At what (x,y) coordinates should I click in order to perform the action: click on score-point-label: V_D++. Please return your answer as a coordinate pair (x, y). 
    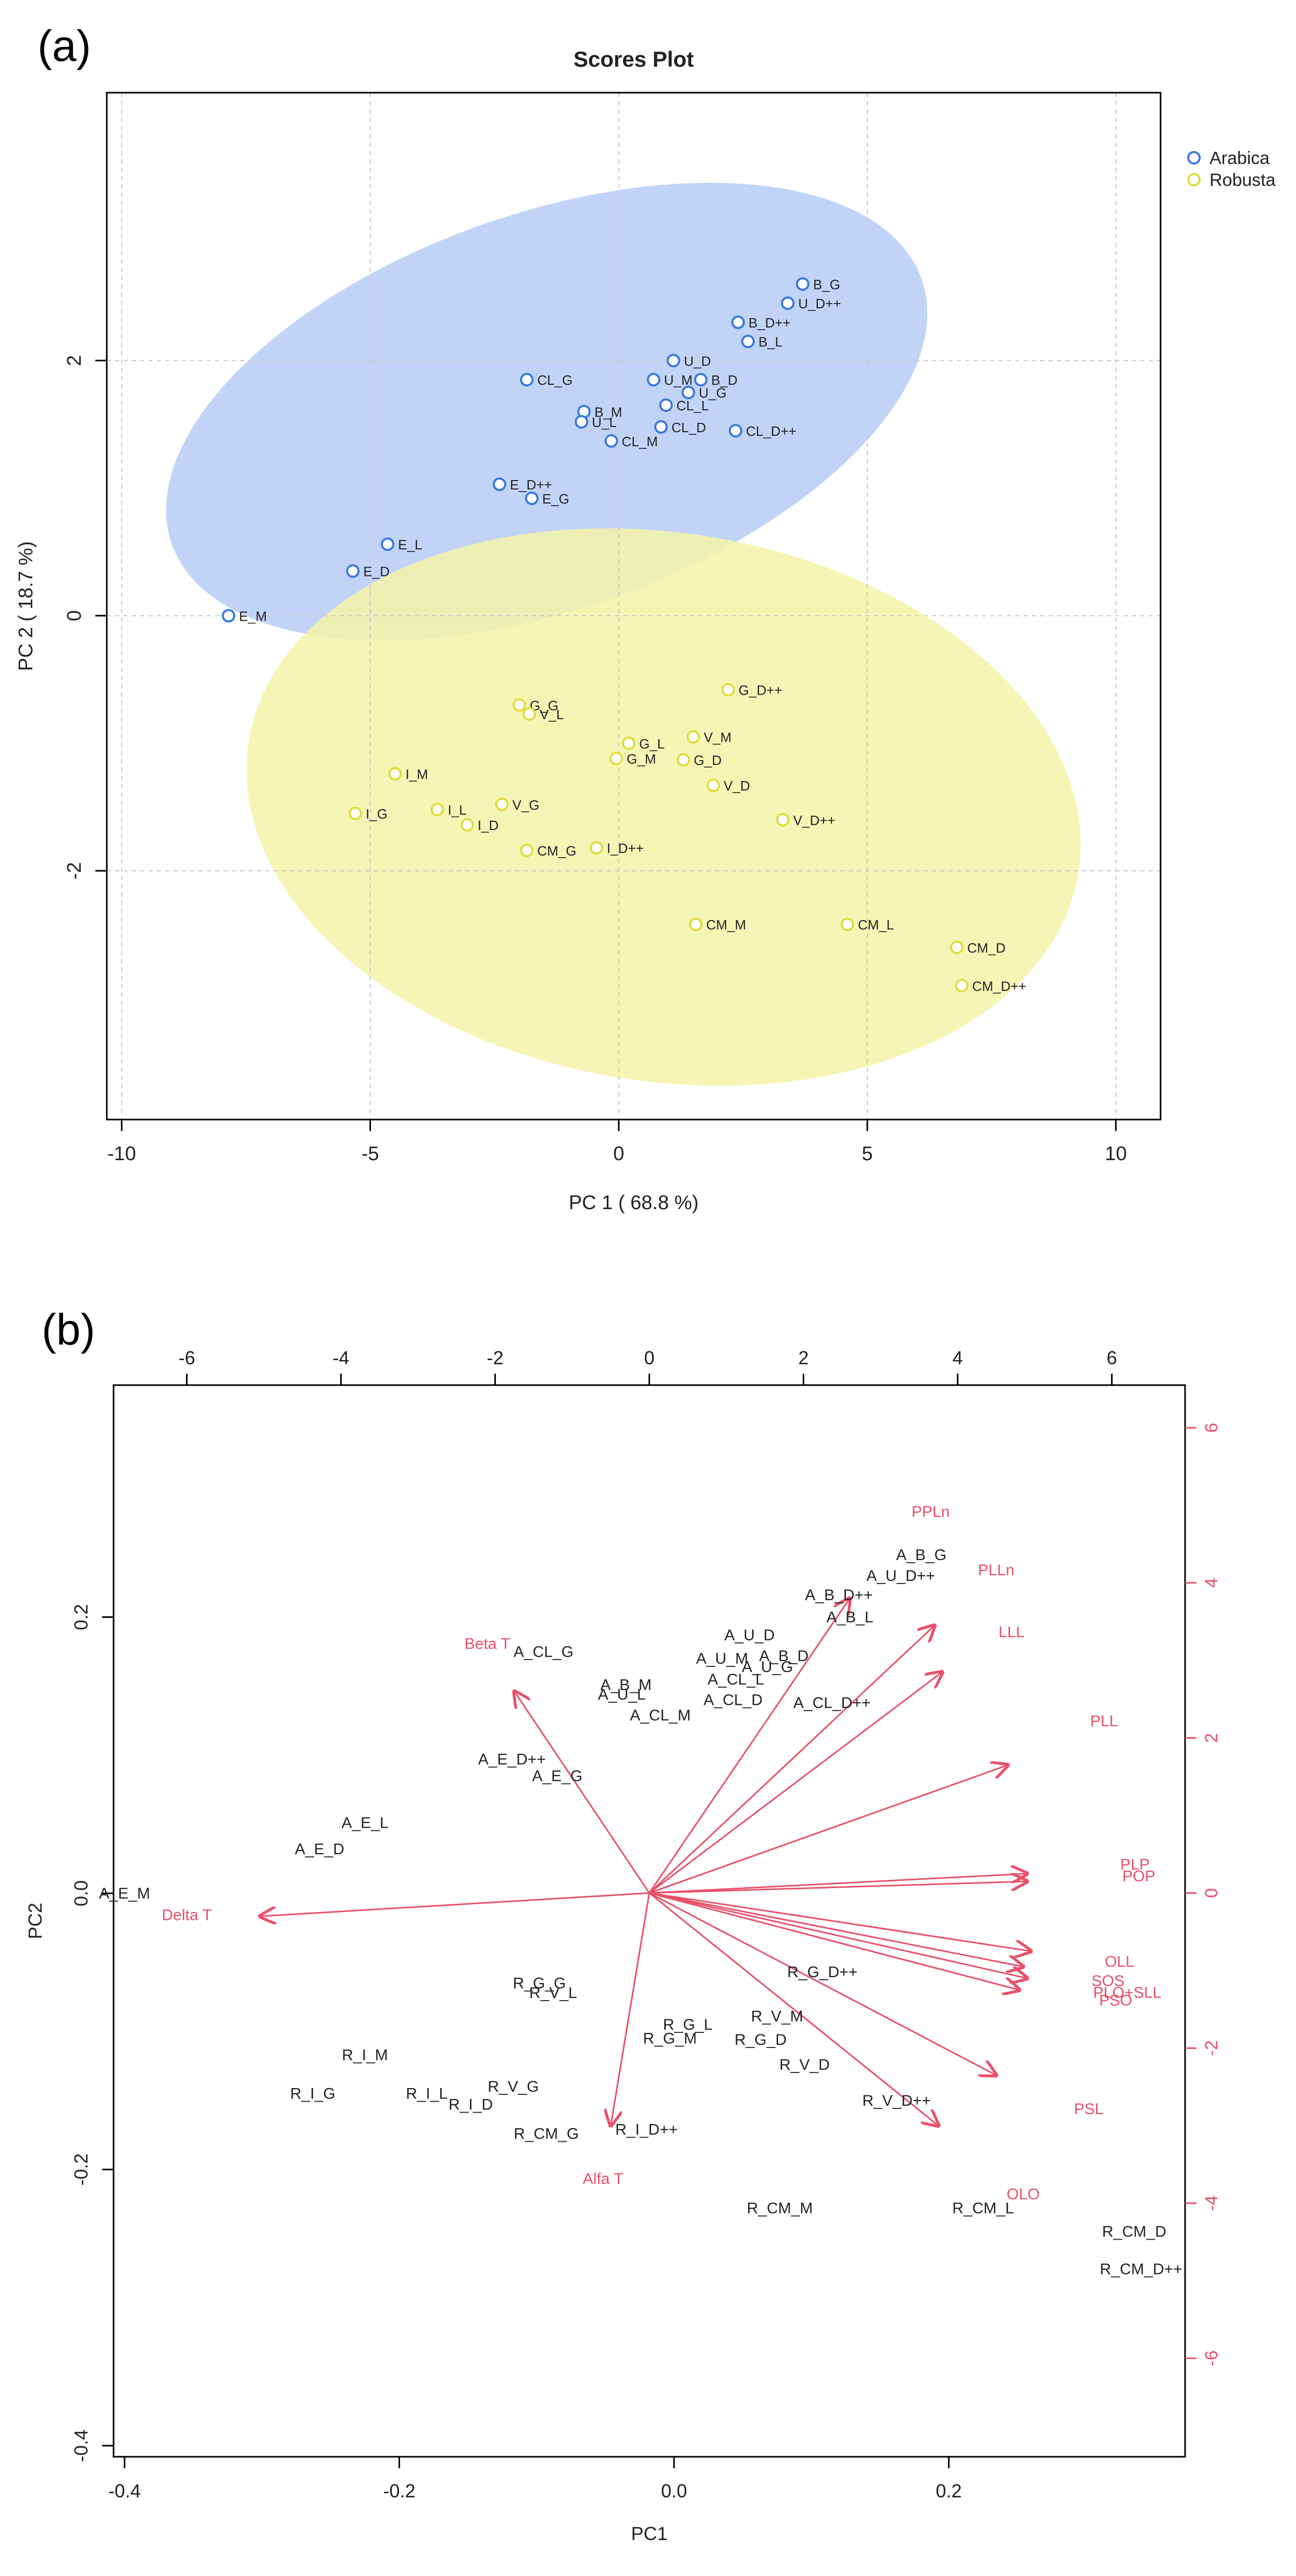
    Looking at the image, I should click on (814, 820).